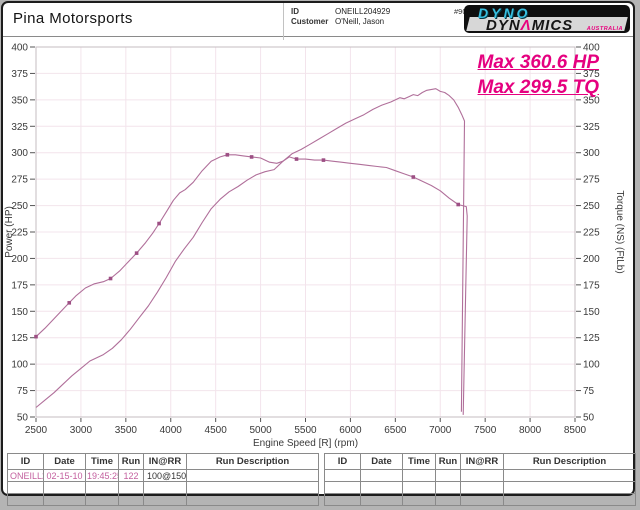 The image size is (640, 510). I want to click on run-table-right: ID Date Time Run IN@RR Run Description, so click(480, 479).